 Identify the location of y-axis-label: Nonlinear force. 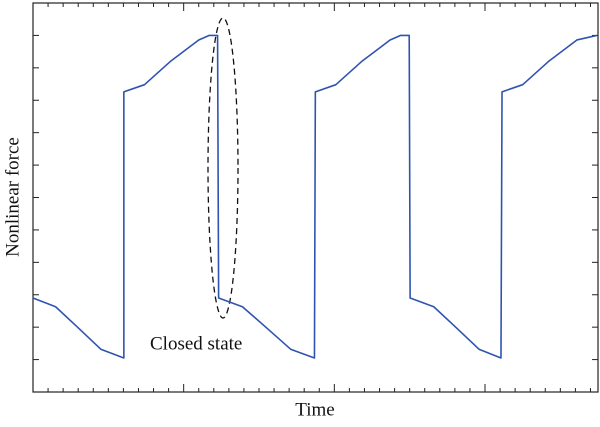
(12, 197).